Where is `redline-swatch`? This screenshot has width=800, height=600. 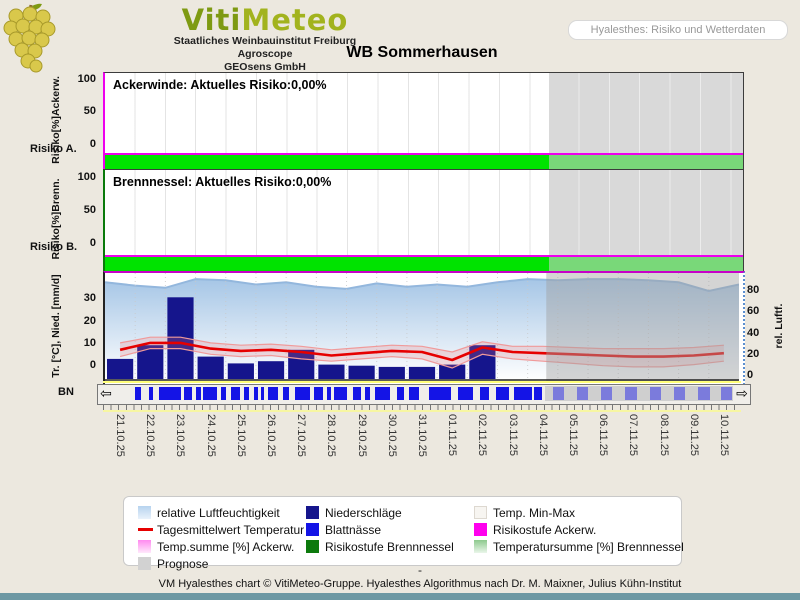
redline-swatch is located at coordinates (145, 529).